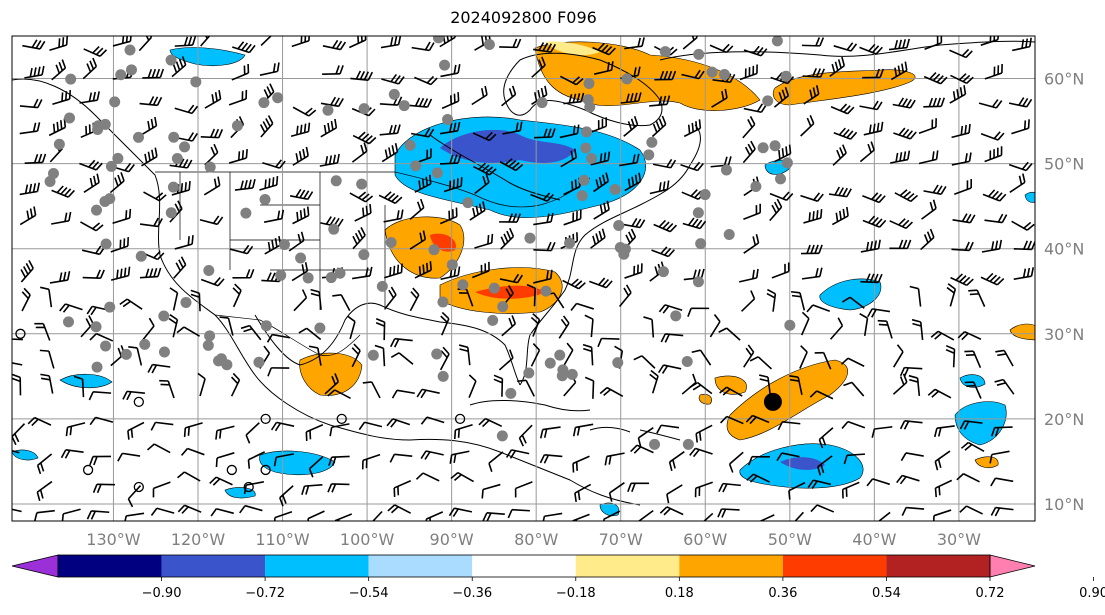 The image size is (1105, 615). I want to click on longitude-label: 70°W, so click(621, 539).